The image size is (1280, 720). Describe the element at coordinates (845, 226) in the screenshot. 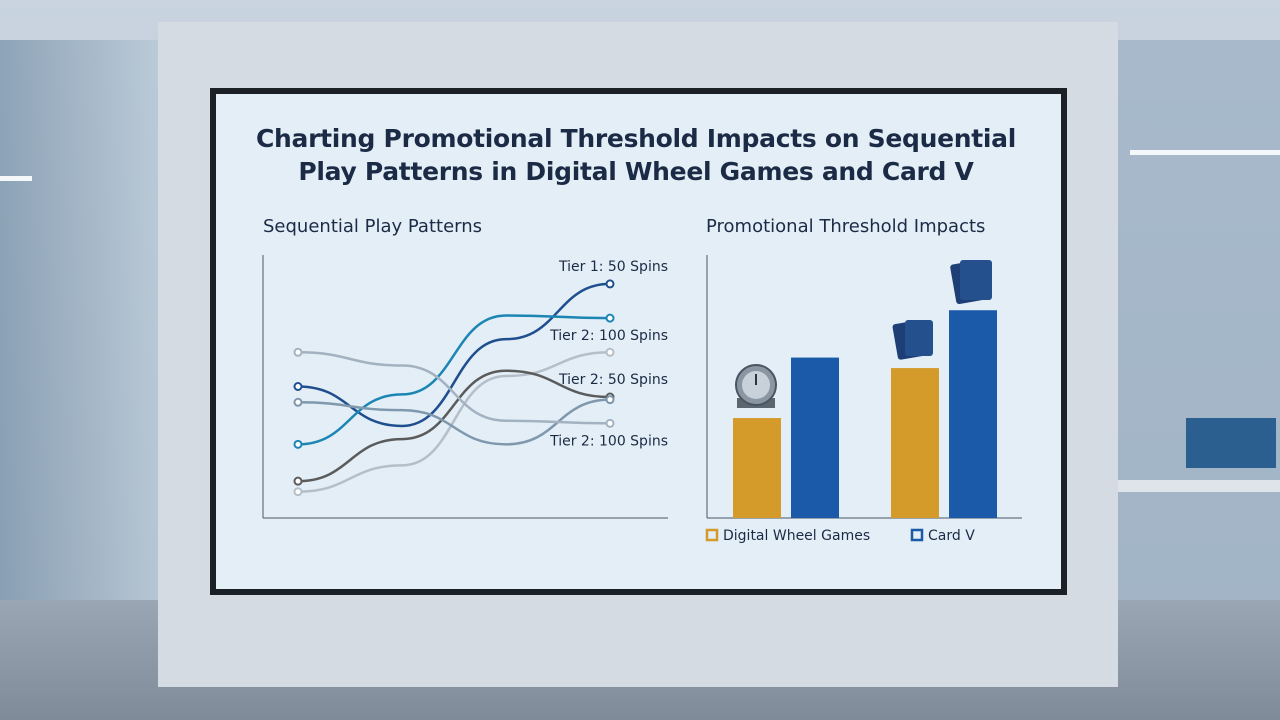

I see `chart-title: Promotional Threshold Impacts` at that location.